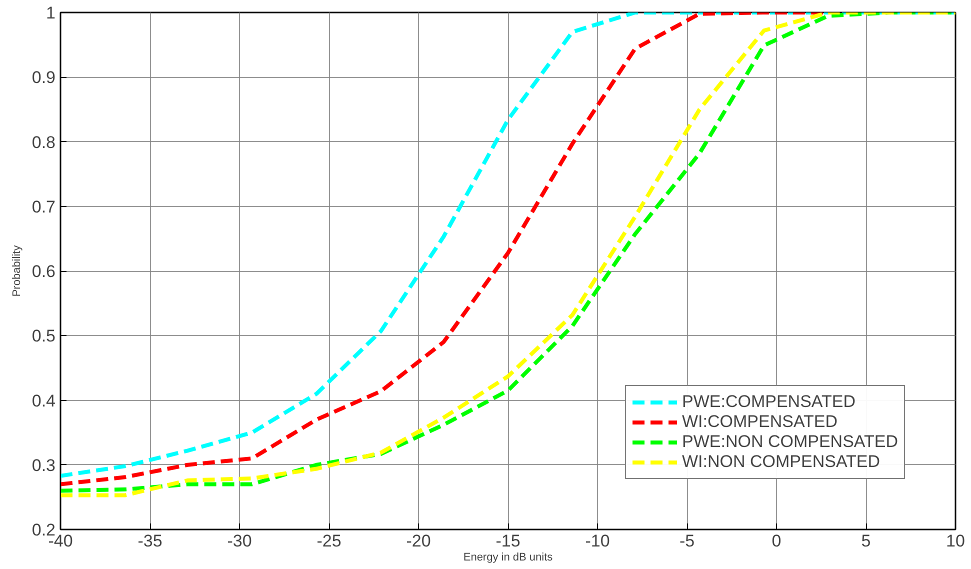  Describe the element at coordinates (44, 271) in the screenshot. I see `y-tick-label: 0.6` at that location.